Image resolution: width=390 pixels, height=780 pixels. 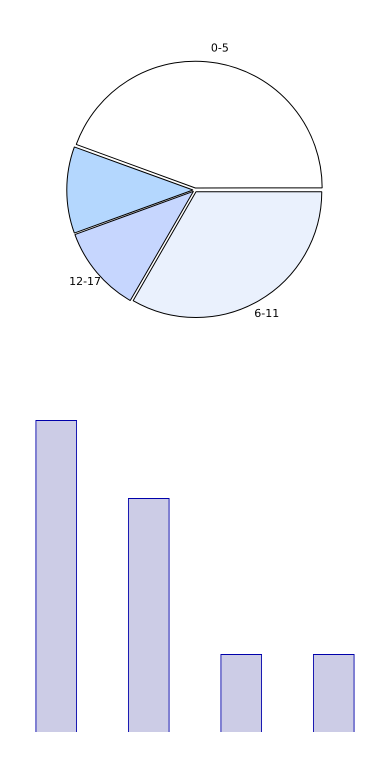 I want to click on slice-label: 6-11, so click(x=267, y=313).